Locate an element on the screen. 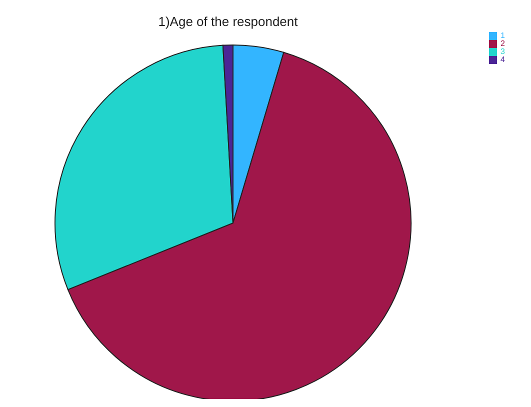  legend-label: 2 is located at coordinates (502, 43).